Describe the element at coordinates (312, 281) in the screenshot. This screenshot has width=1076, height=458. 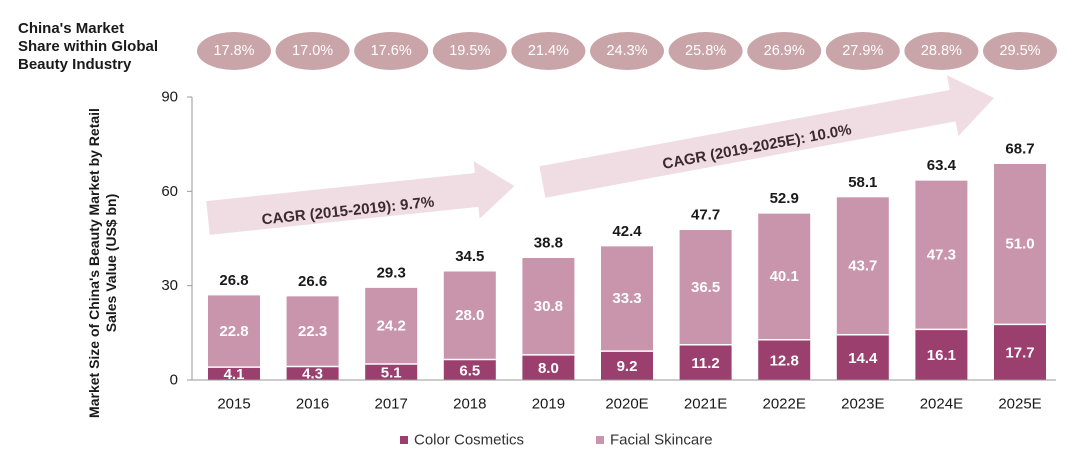
I see `total-label: 26.6` at that location.